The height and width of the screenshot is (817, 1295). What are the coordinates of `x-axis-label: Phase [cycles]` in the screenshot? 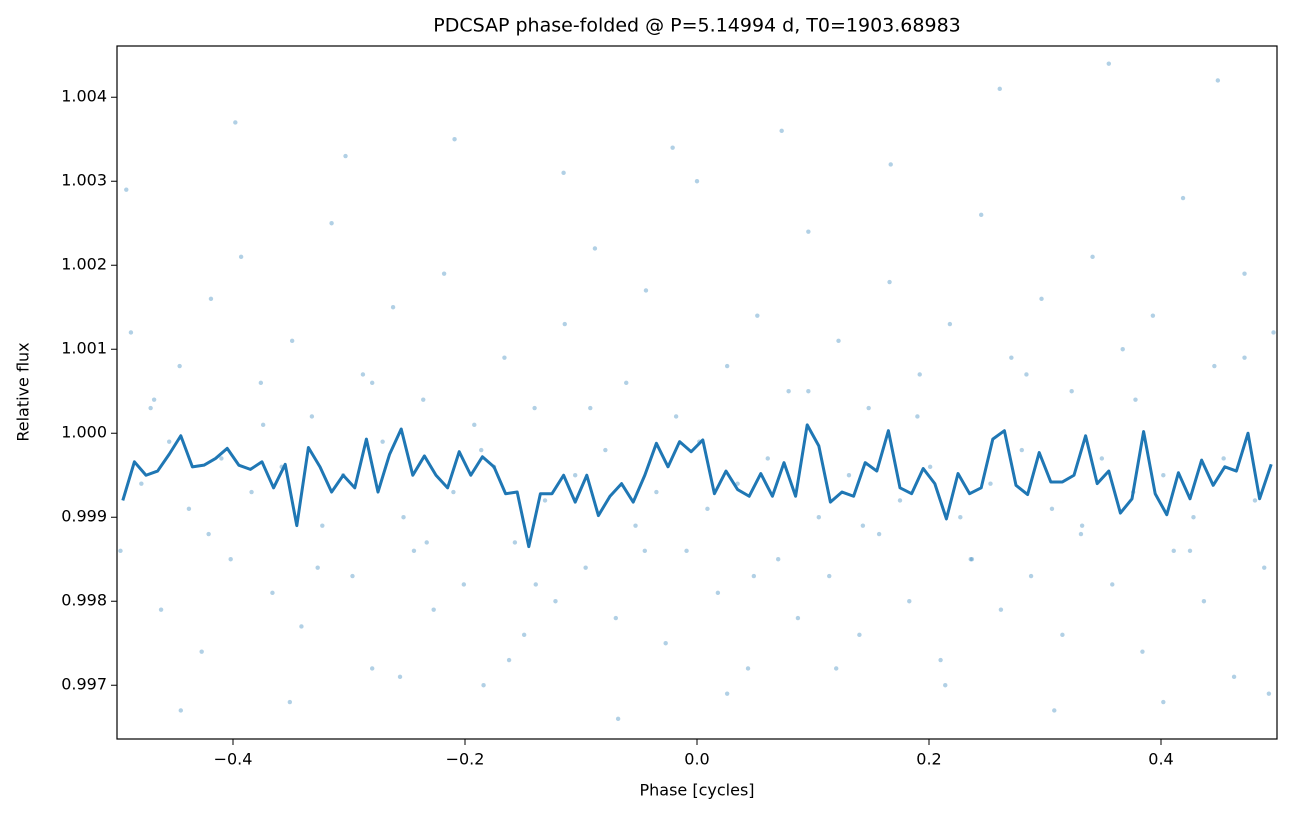 It's located at (696, 790).